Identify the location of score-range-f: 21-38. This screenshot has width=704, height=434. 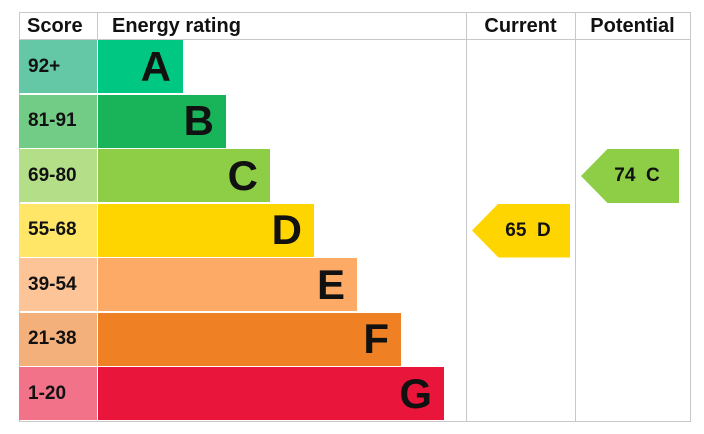
(58, 339).